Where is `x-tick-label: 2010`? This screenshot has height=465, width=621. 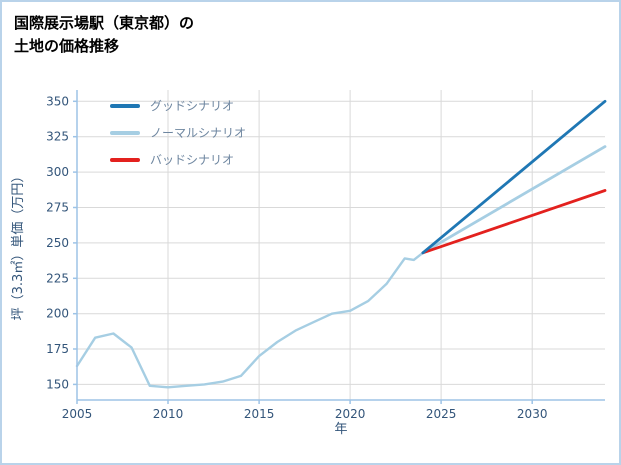
x-tick-label: 2010 is located at coordinates (168, 414).